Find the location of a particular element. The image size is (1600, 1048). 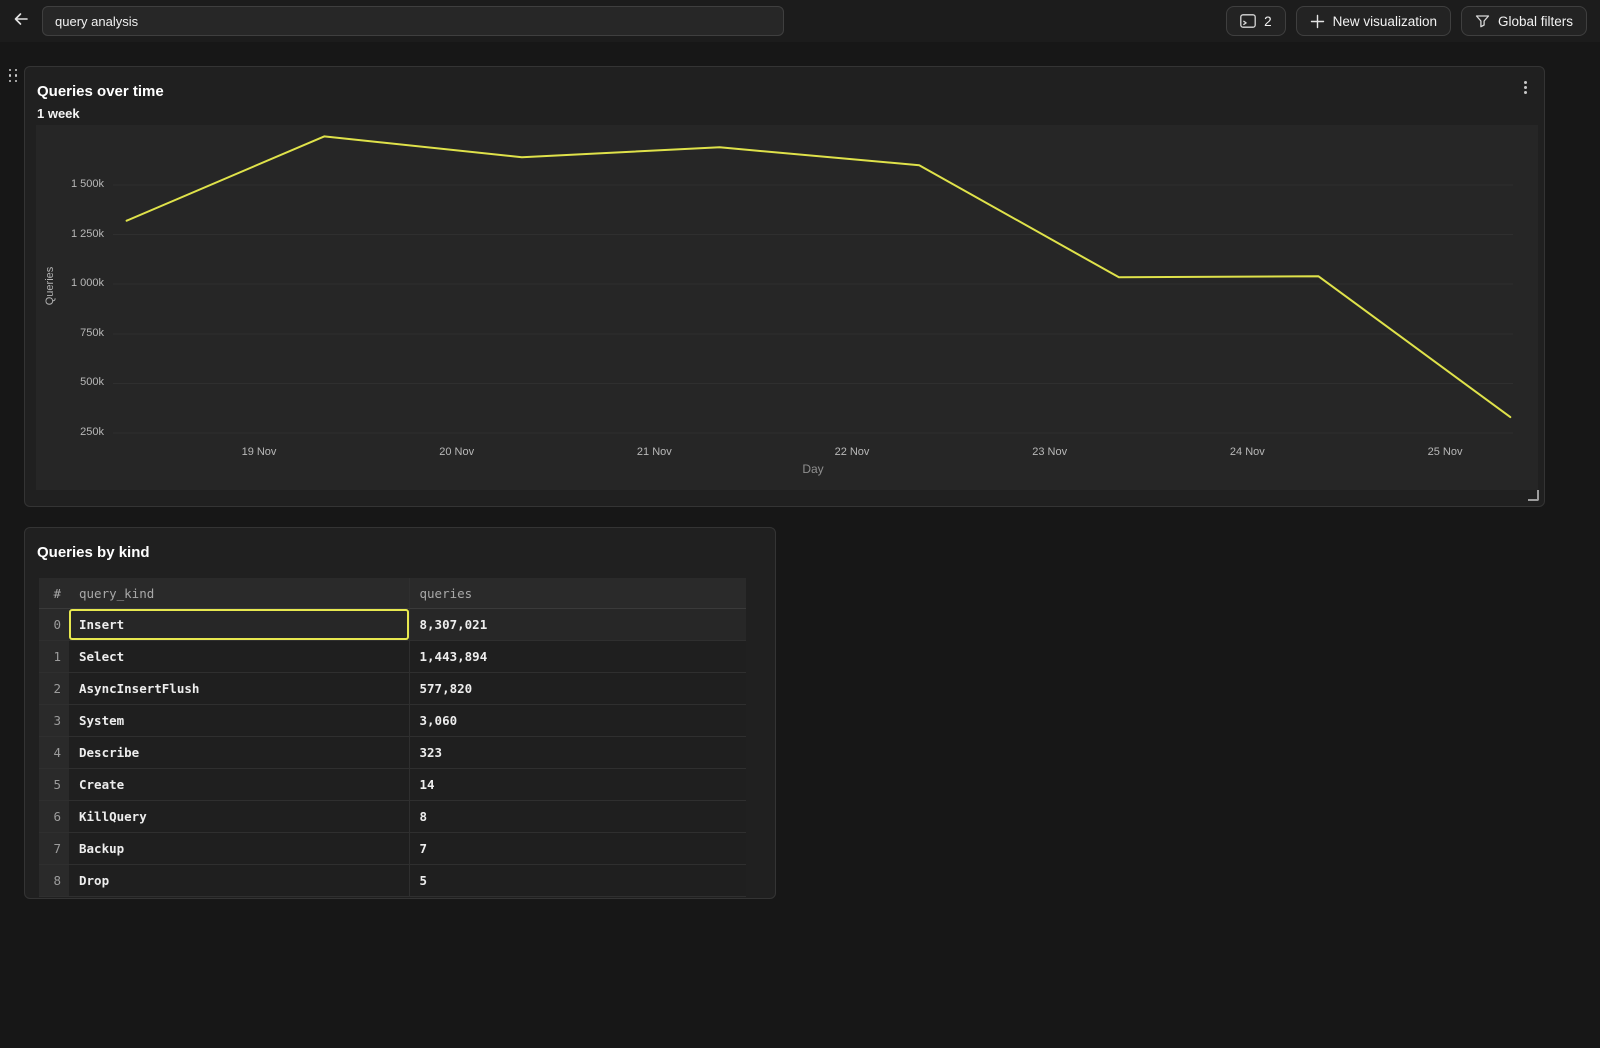

queries-count-cell: 7 is located at coordinates (577, 848).